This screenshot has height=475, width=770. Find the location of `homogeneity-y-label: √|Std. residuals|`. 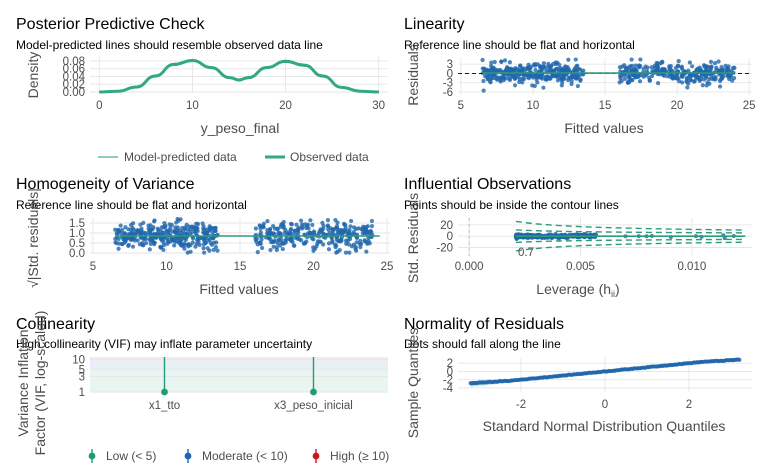

homogeneity-y-label: √|Std. residuals| is located at coordinates (33, 238).